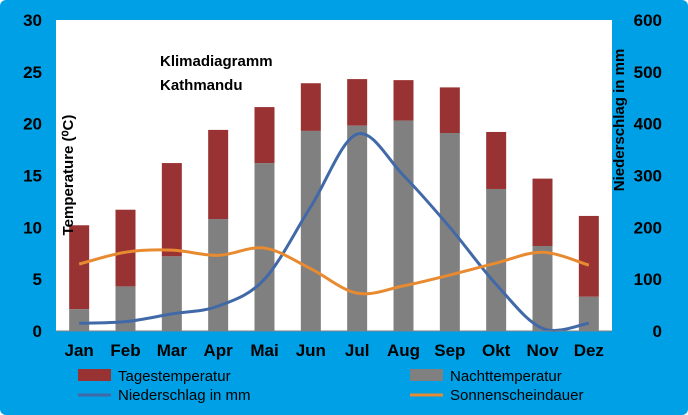 Image resolution: width=688 pixels, height=415 pixels. Describe the element at coordinates (542, 288) in the screenshot. I see `bar-nachttemperatur-nov` at that location.